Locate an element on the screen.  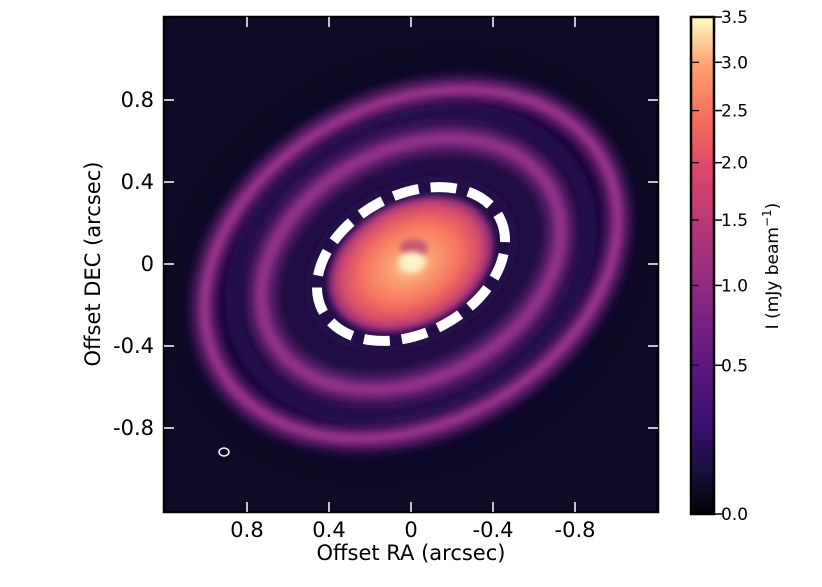
colorbar-tick-label-0: 3.5 is located at coordinates (734, 18).